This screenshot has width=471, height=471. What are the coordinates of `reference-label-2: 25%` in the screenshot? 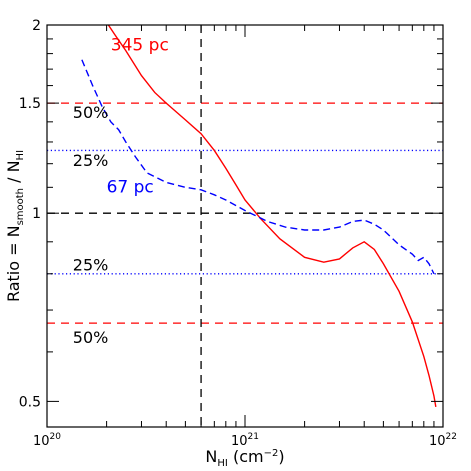 It's located at (91, 264).